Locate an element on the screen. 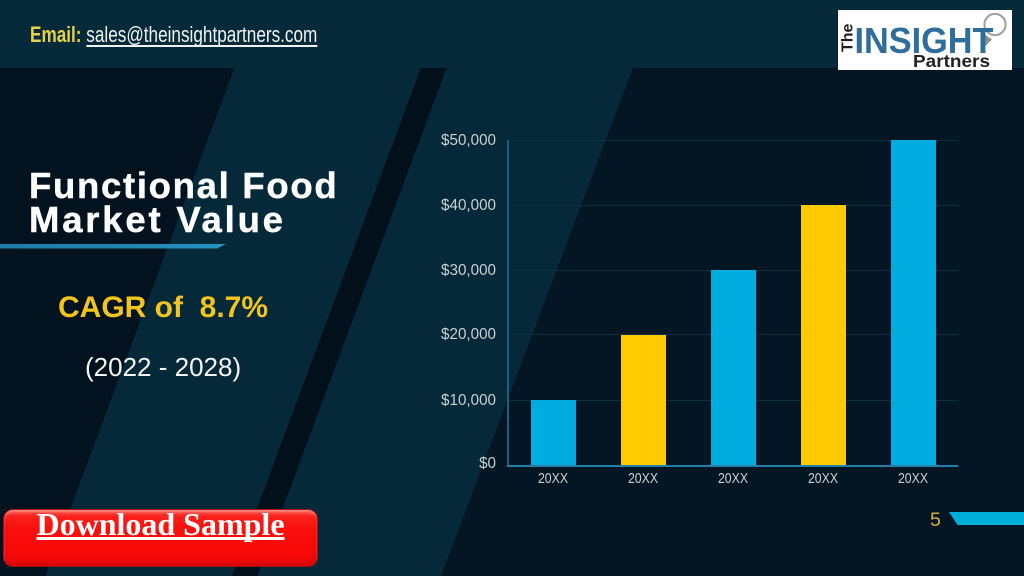 Image resolution: width=1024 pixels, height=576 pixels. svg-text: The is located at coordinates (848, 37).